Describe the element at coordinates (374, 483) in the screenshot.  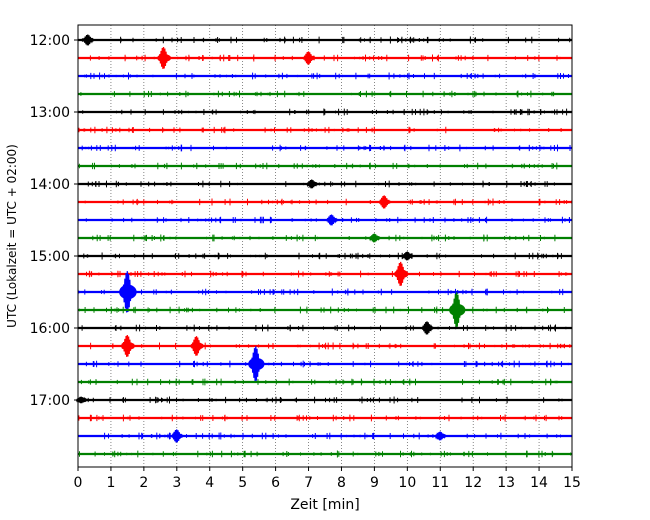
I see `x-tick-label: 9` at that location.